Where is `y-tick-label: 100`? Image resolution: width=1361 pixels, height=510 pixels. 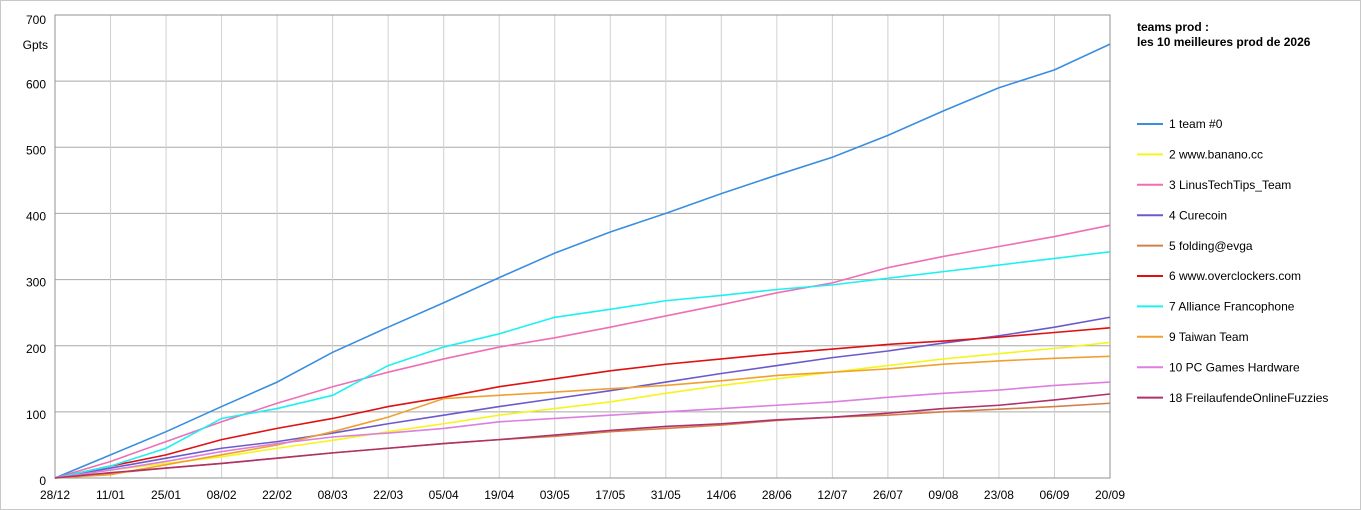
y-tick-label: 100 is located at coordinates (36, 415).